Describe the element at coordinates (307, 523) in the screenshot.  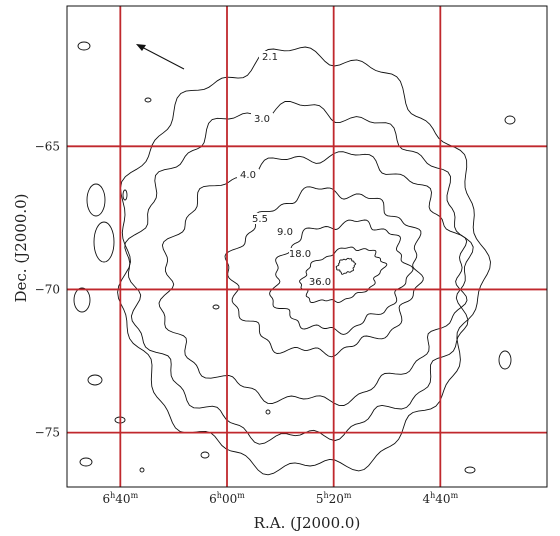
I see `x-axis-label: R.A. (J2000.0)` at that location.